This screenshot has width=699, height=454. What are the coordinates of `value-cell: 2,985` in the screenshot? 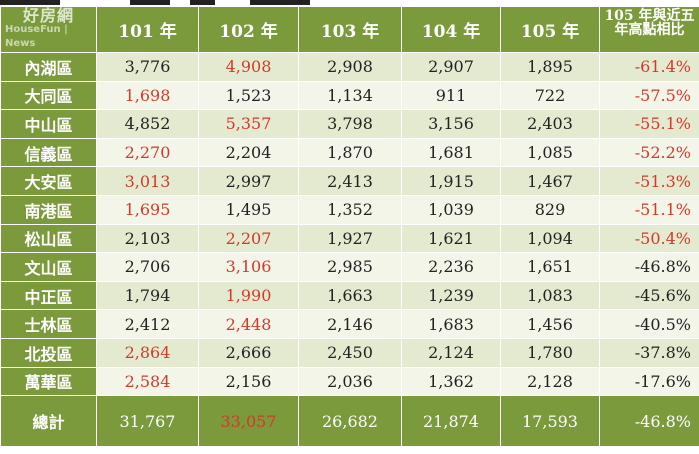 It's located at (350, 267).